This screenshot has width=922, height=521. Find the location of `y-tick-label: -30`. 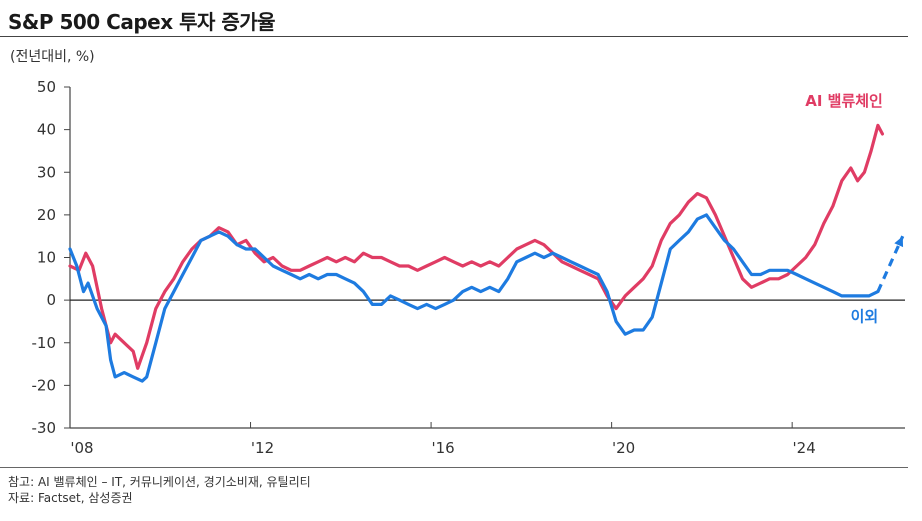

y-tick-label: -30 is located at coordinates (44, 428).